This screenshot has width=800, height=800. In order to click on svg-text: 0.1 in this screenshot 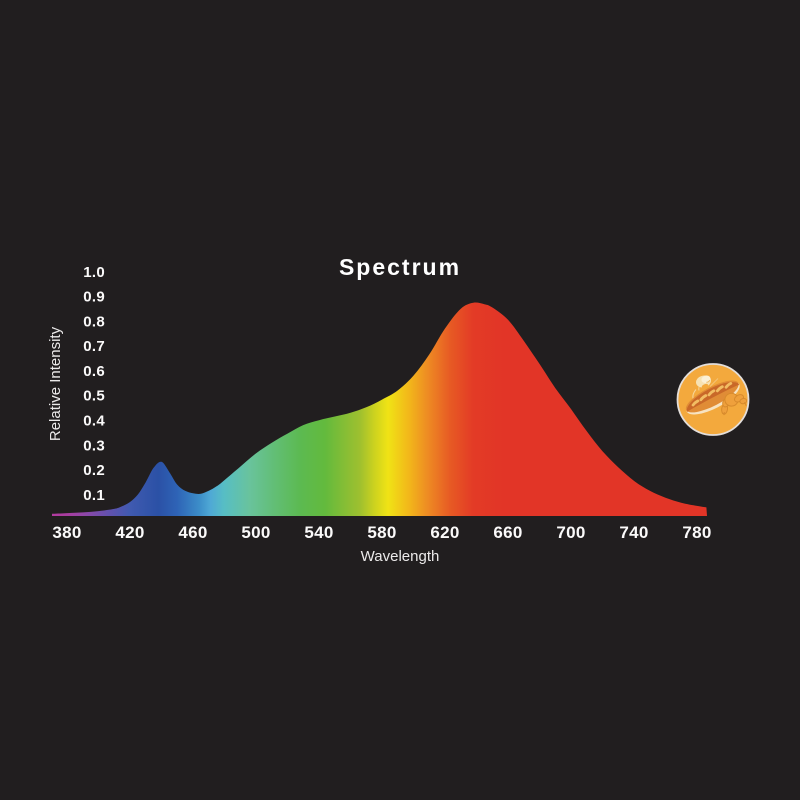, I will do `click(94, 495)`.